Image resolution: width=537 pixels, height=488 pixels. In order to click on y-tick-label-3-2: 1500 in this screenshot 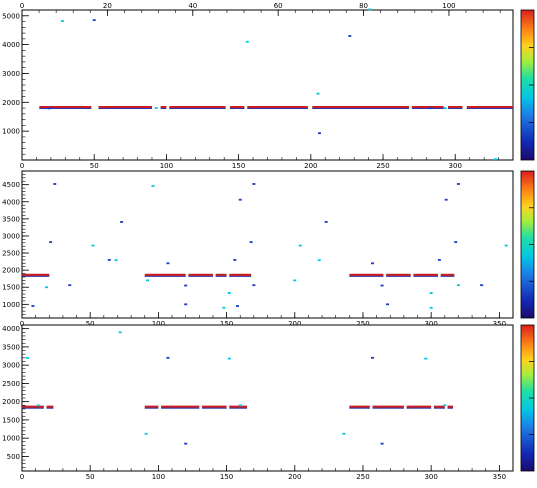, I will do `click(11, 420)`.